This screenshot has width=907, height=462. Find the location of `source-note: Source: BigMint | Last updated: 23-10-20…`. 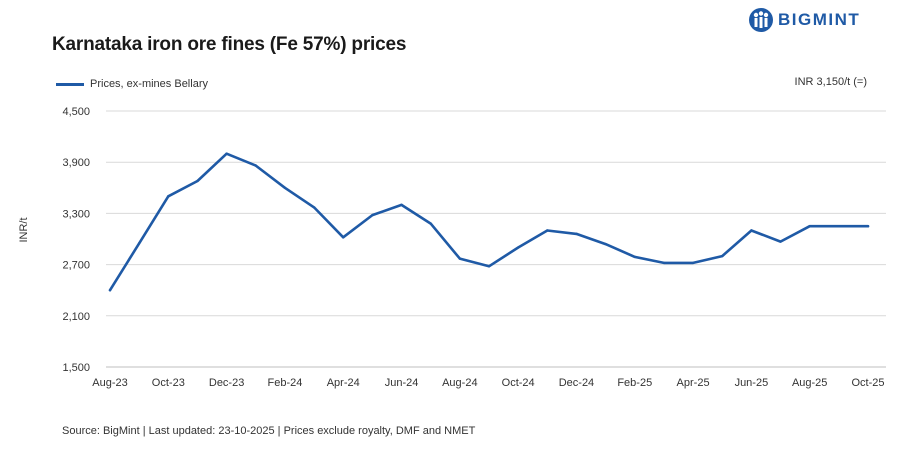

source-note: Source: BigMint | Last updated: 23-10-20… is located at coordinates (269, 431).